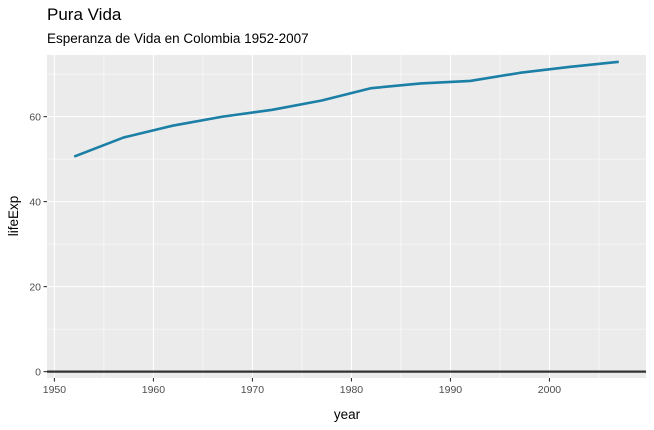 The height and width of the screenshot is (430, 654). What do you see at coordinates (178, 38) in the screenshot?
I see `chart-subtitle: Esperanza de Vida en Colombia 1952-2007` at bounding box center [178, 38].